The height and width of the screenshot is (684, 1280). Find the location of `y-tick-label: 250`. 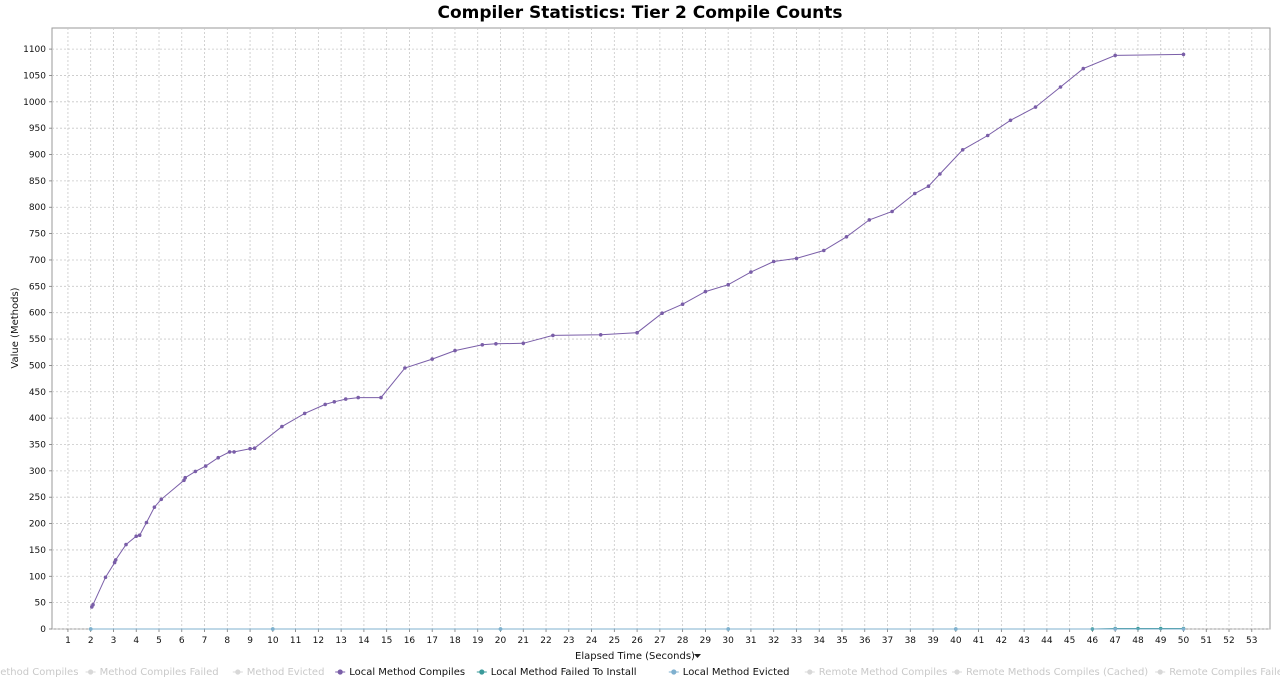

y-tick-label: 250 is located at coordinates (37, 498).